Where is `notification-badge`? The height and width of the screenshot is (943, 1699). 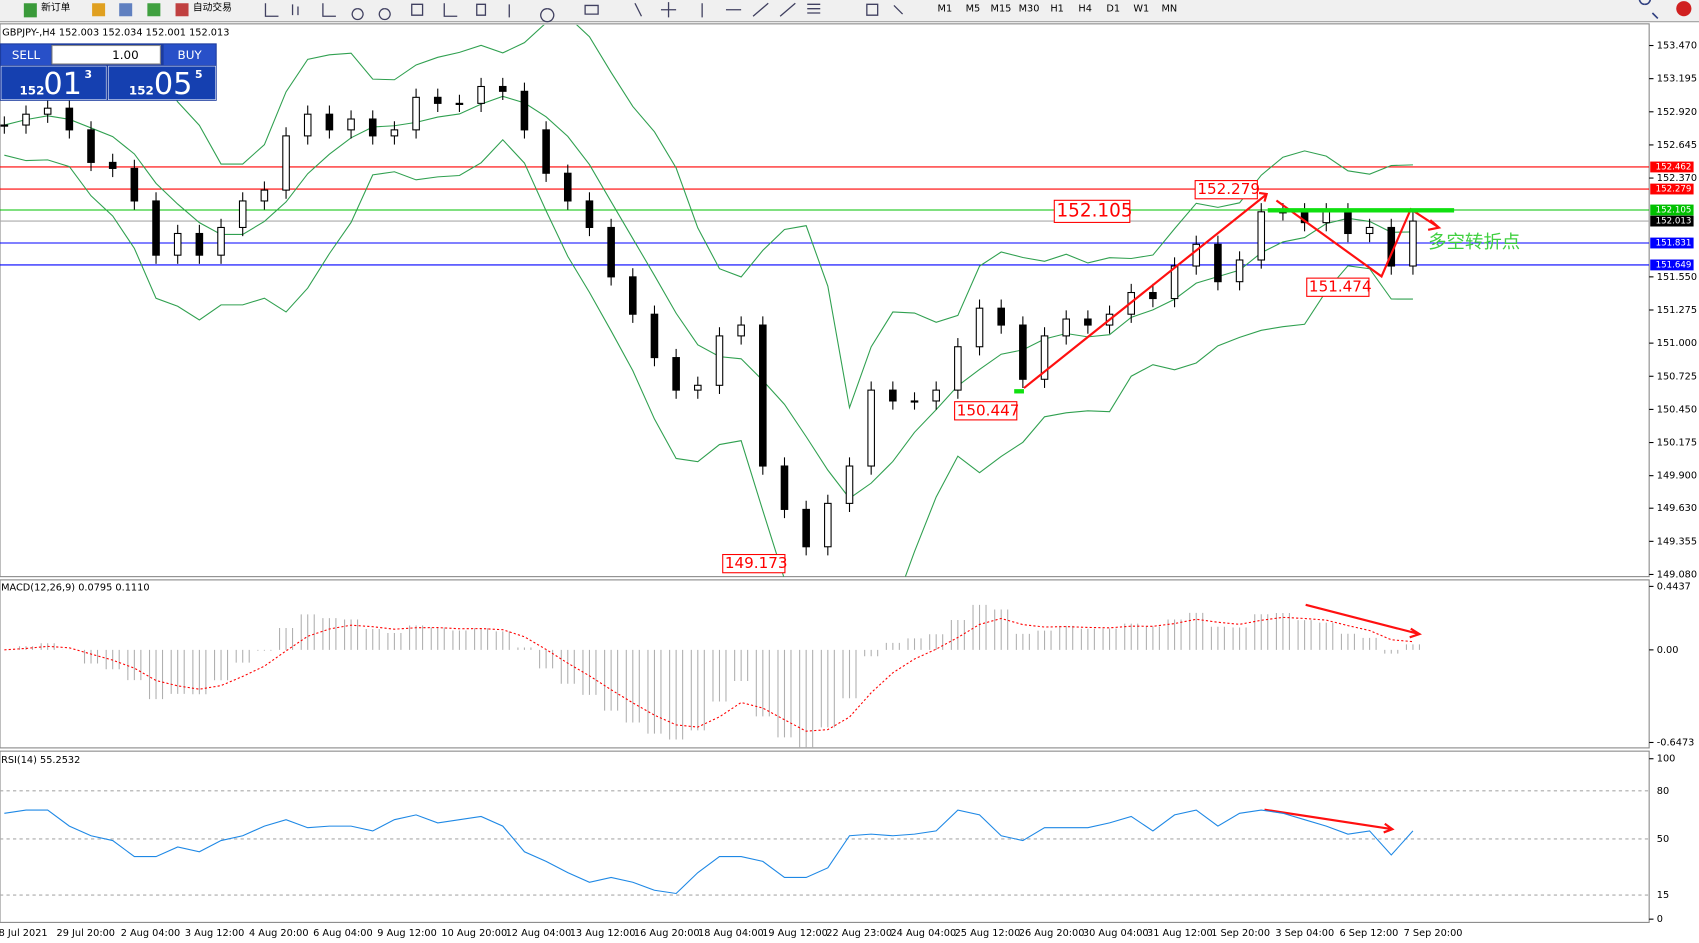 notification-badge is located at coordinates (1684, 9).